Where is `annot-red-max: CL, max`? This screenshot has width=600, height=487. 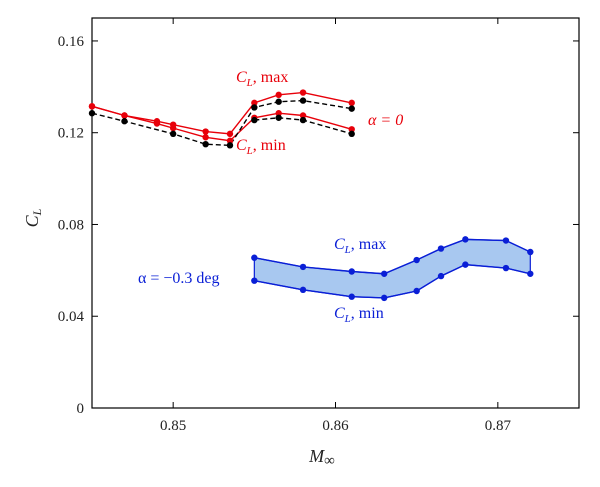 annot-red-max: CL, max is located at coordinates (262, 79).